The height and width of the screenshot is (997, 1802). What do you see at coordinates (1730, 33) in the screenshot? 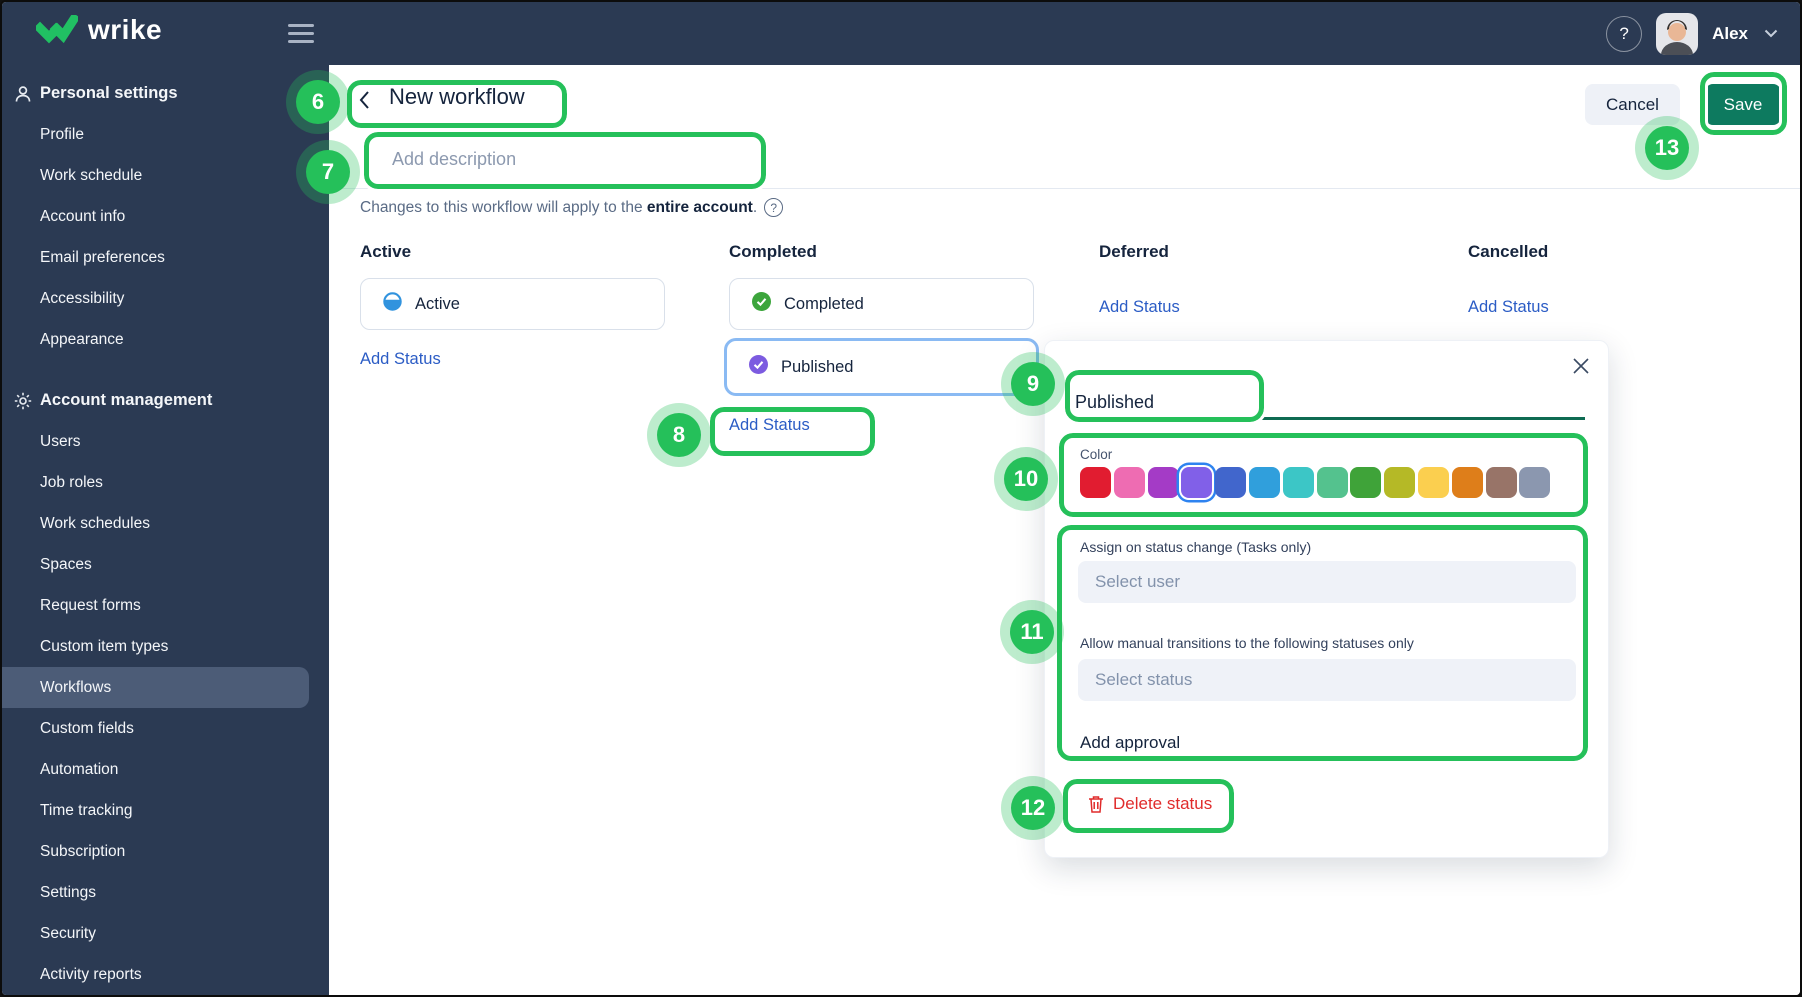
I see `user-name: Alex` at bounding box center [1730, 33].